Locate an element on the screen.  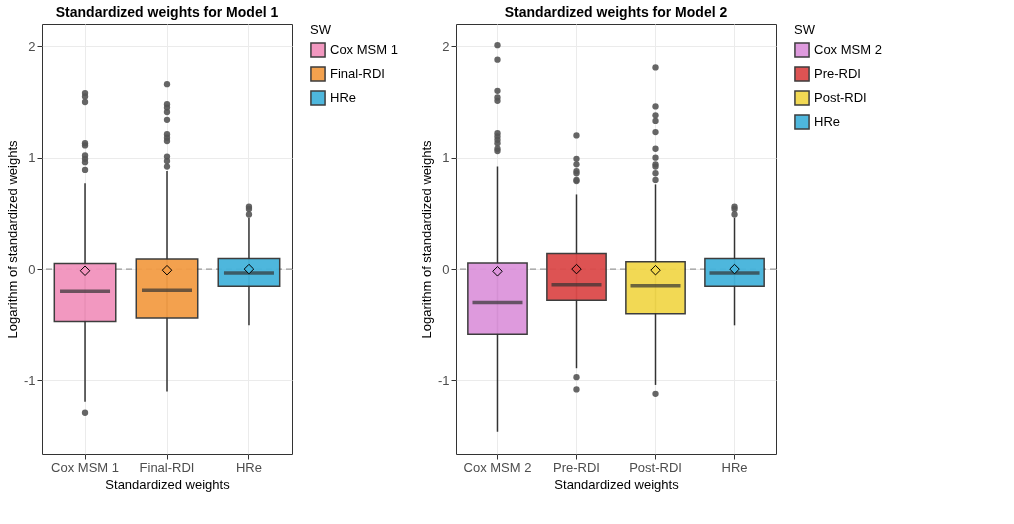
legend-label: Final-RDI is located at coordinates (357, 73).